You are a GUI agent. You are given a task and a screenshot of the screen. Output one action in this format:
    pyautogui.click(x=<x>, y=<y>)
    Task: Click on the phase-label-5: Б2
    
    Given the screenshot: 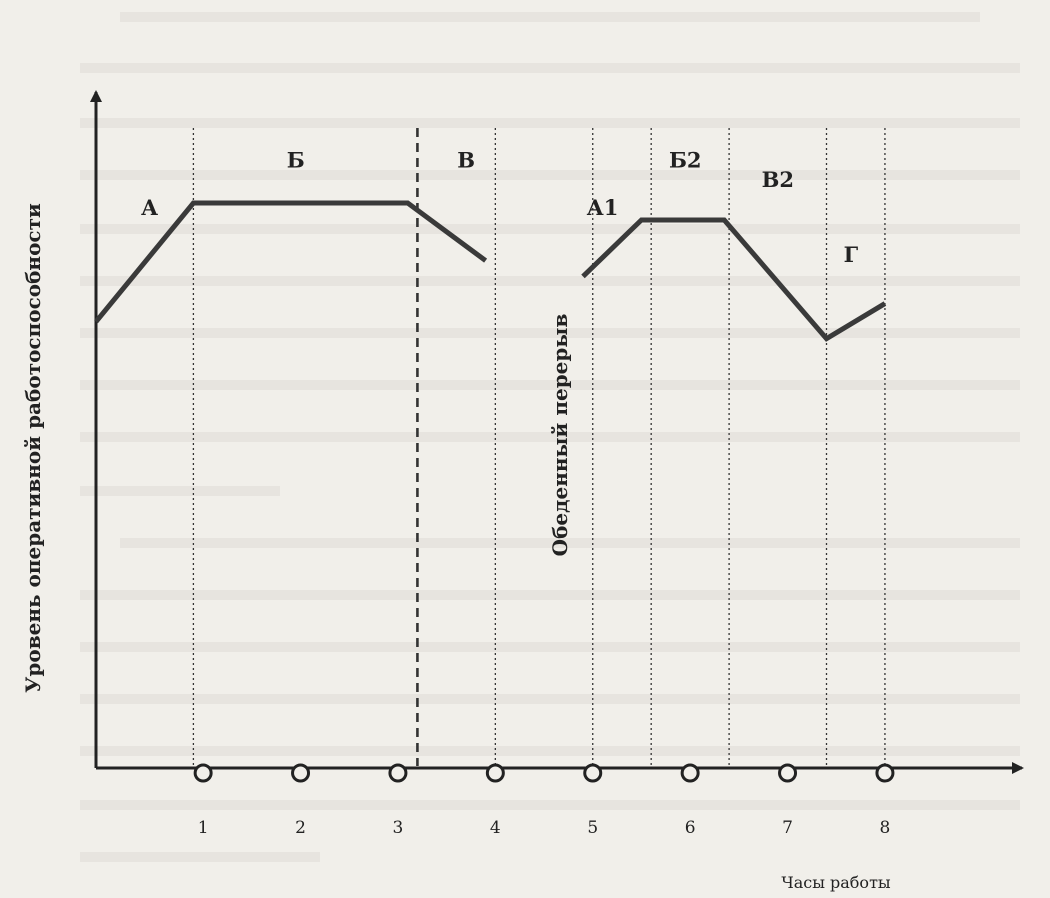 What is the action you would take?
    pyautogui.click(x=685, y=159)
    